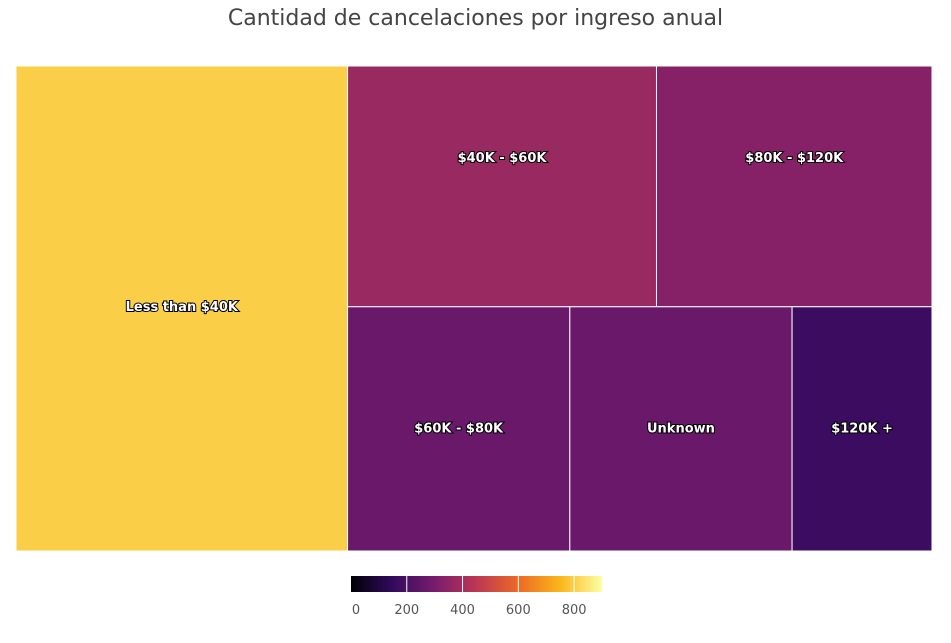 The width and height of the screenshot is (951, 643). I want to click on tile-label: Less than $40K, so click(182, 307).